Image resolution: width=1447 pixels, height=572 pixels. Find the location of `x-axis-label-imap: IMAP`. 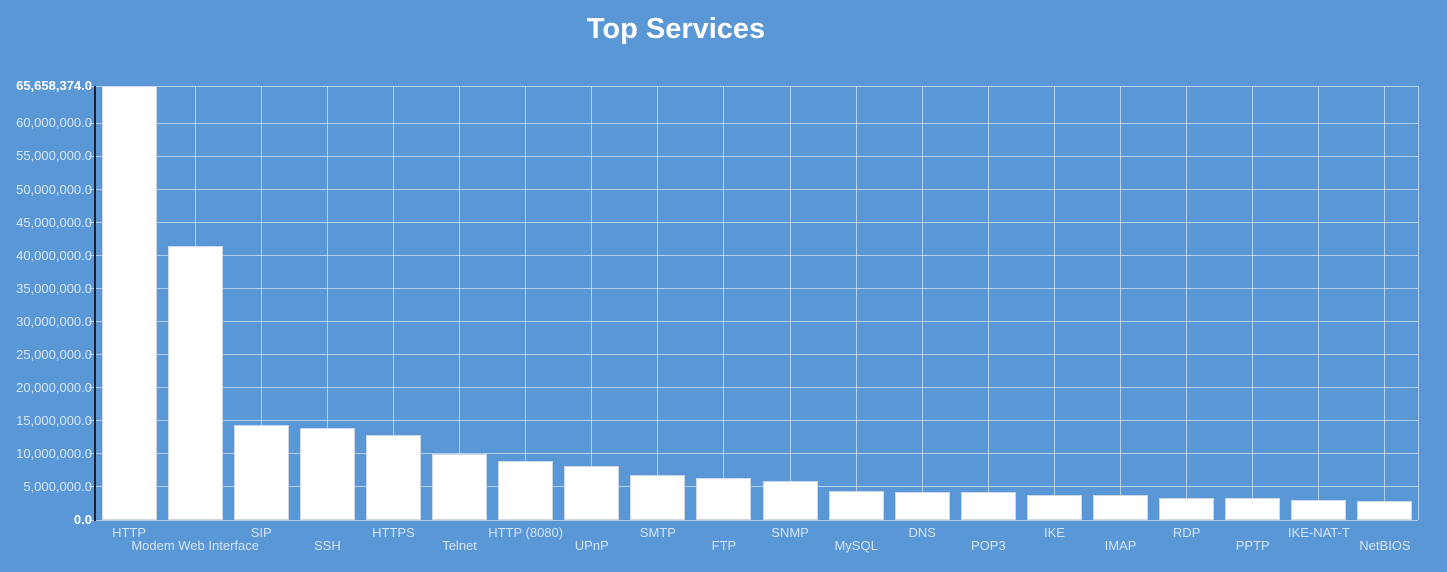

x-axis-label-imap: IMAP is located at coordinates (1120, 545).